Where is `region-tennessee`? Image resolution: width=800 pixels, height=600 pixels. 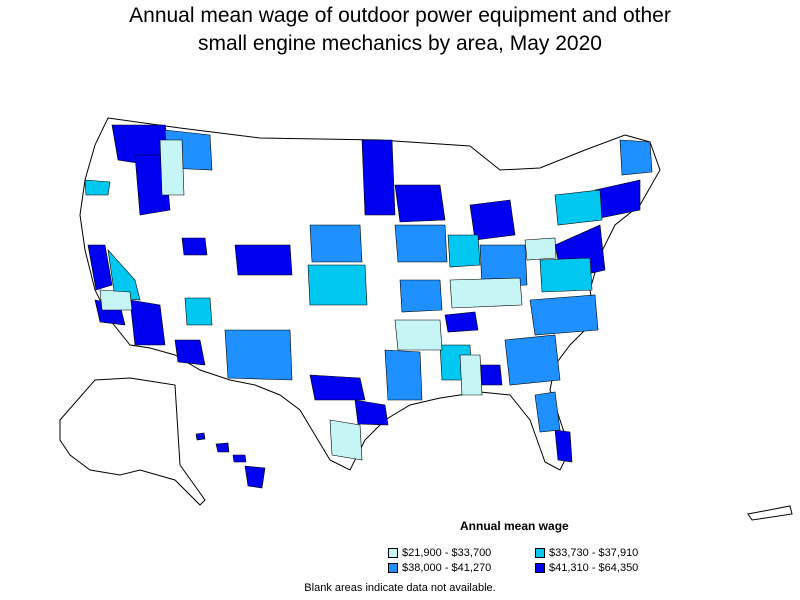 region-tennessee is located at coordinates (461, 322).